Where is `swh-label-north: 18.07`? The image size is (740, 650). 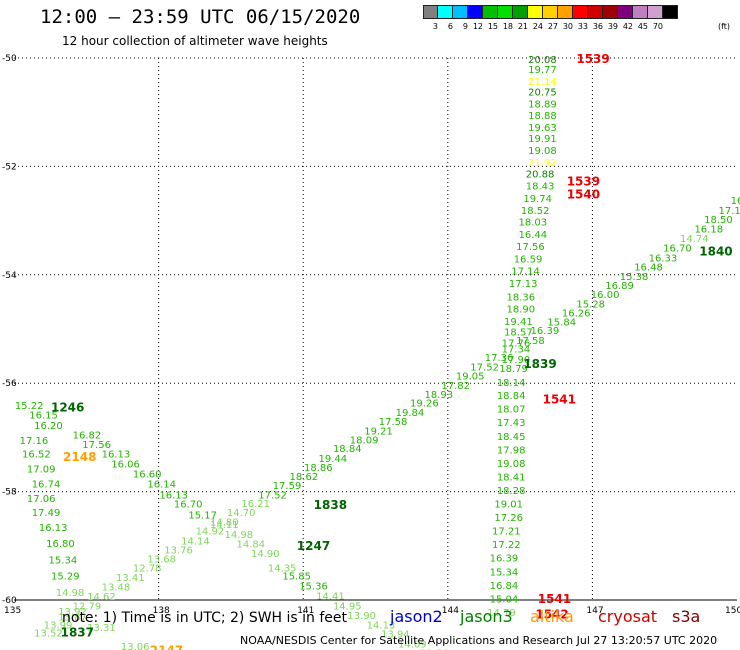 swh-label-north: 18.07 is located at coordinates (511, 410).